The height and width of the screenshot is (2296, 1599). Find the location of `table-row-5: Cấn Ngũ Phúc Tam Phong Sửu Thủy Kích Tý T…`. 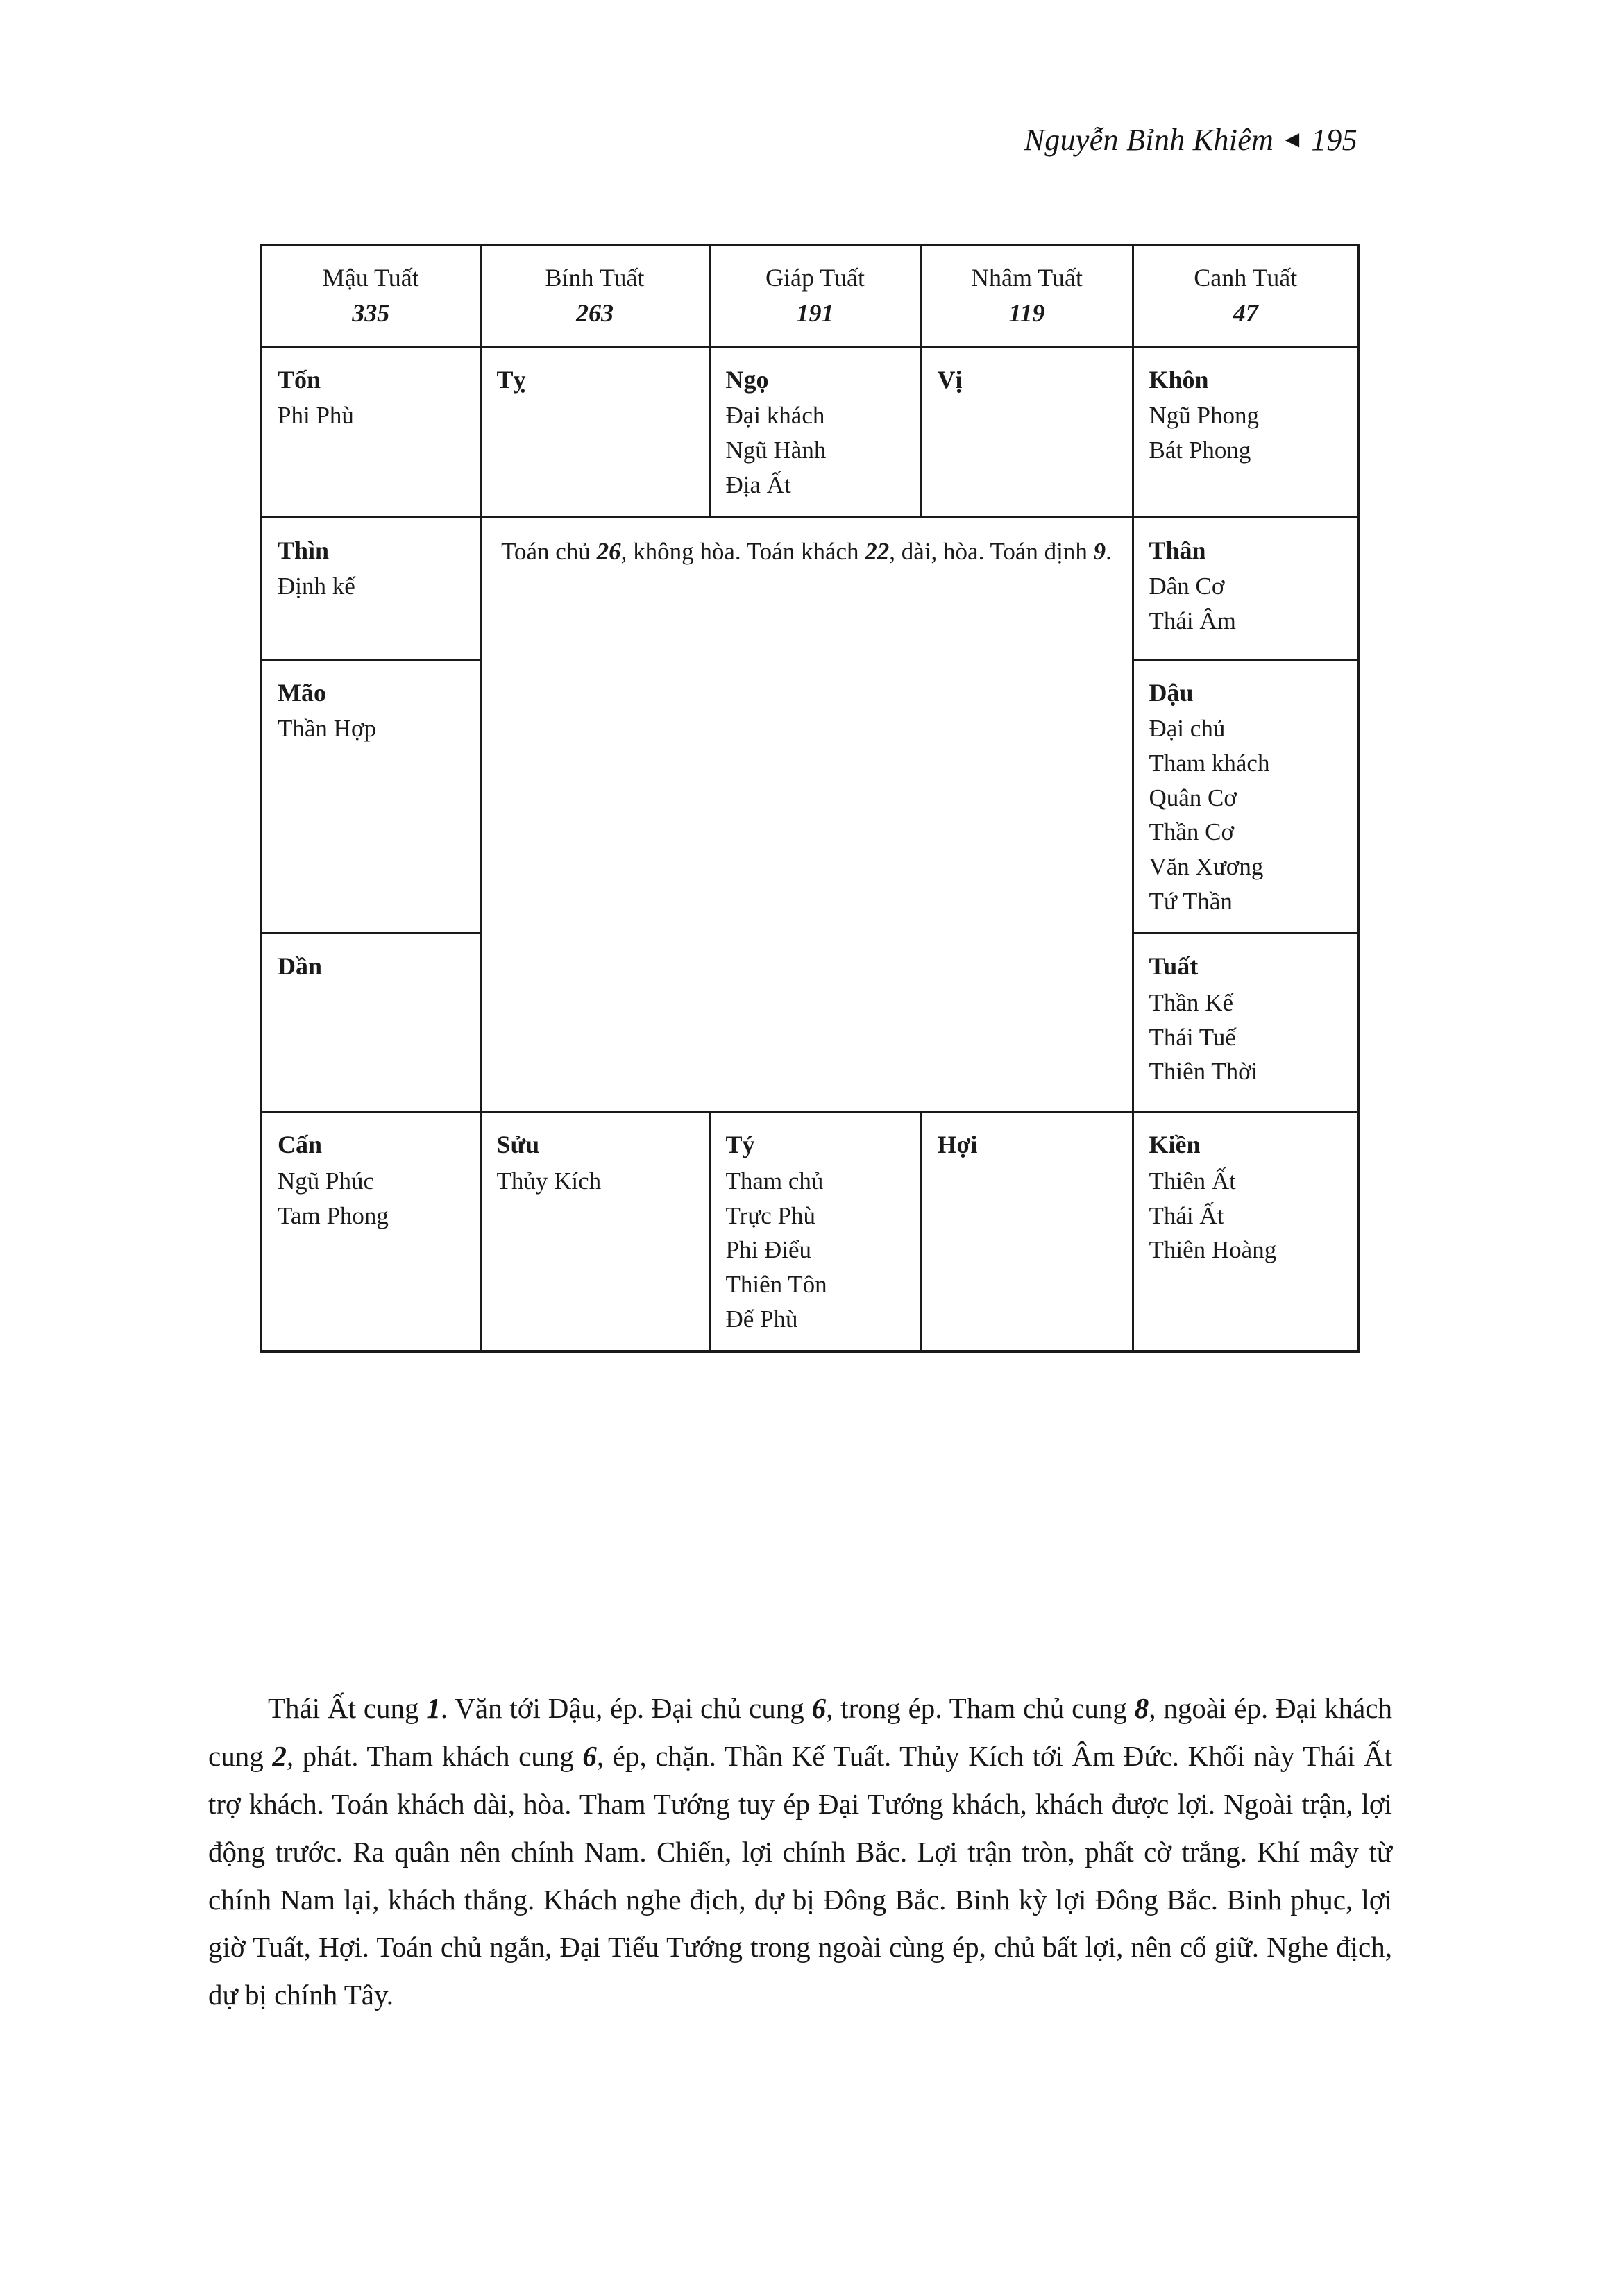

table-row-5: Cấn Ngũ Phúc Tam Phong Sửu Thủy Kích Tý T… is located at coordinates (810, 1232).